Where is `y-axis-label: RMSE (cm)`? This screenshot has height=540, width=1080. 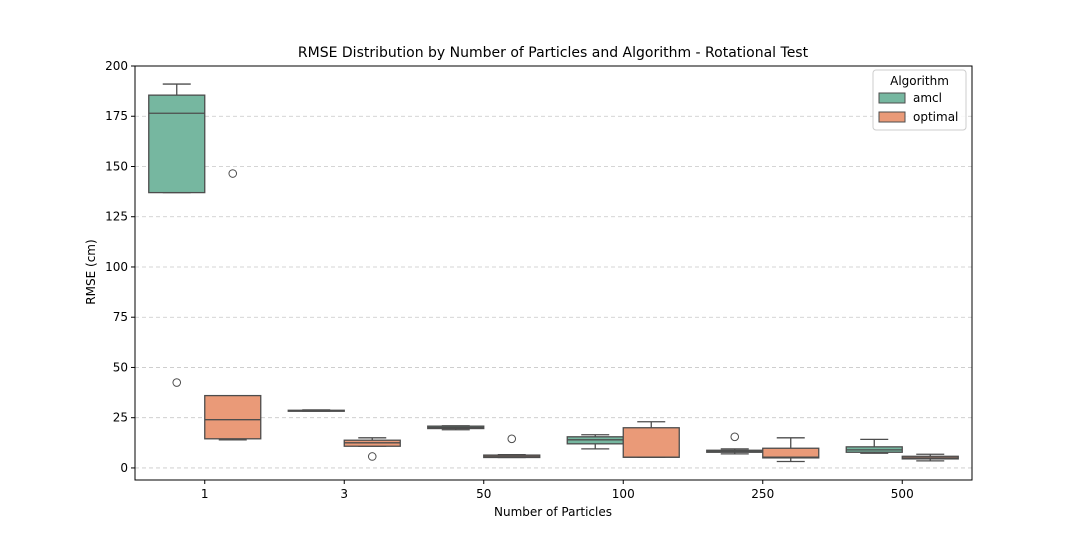
y-axis-label: RMSE (cm) is located at coordinates (91, 271).